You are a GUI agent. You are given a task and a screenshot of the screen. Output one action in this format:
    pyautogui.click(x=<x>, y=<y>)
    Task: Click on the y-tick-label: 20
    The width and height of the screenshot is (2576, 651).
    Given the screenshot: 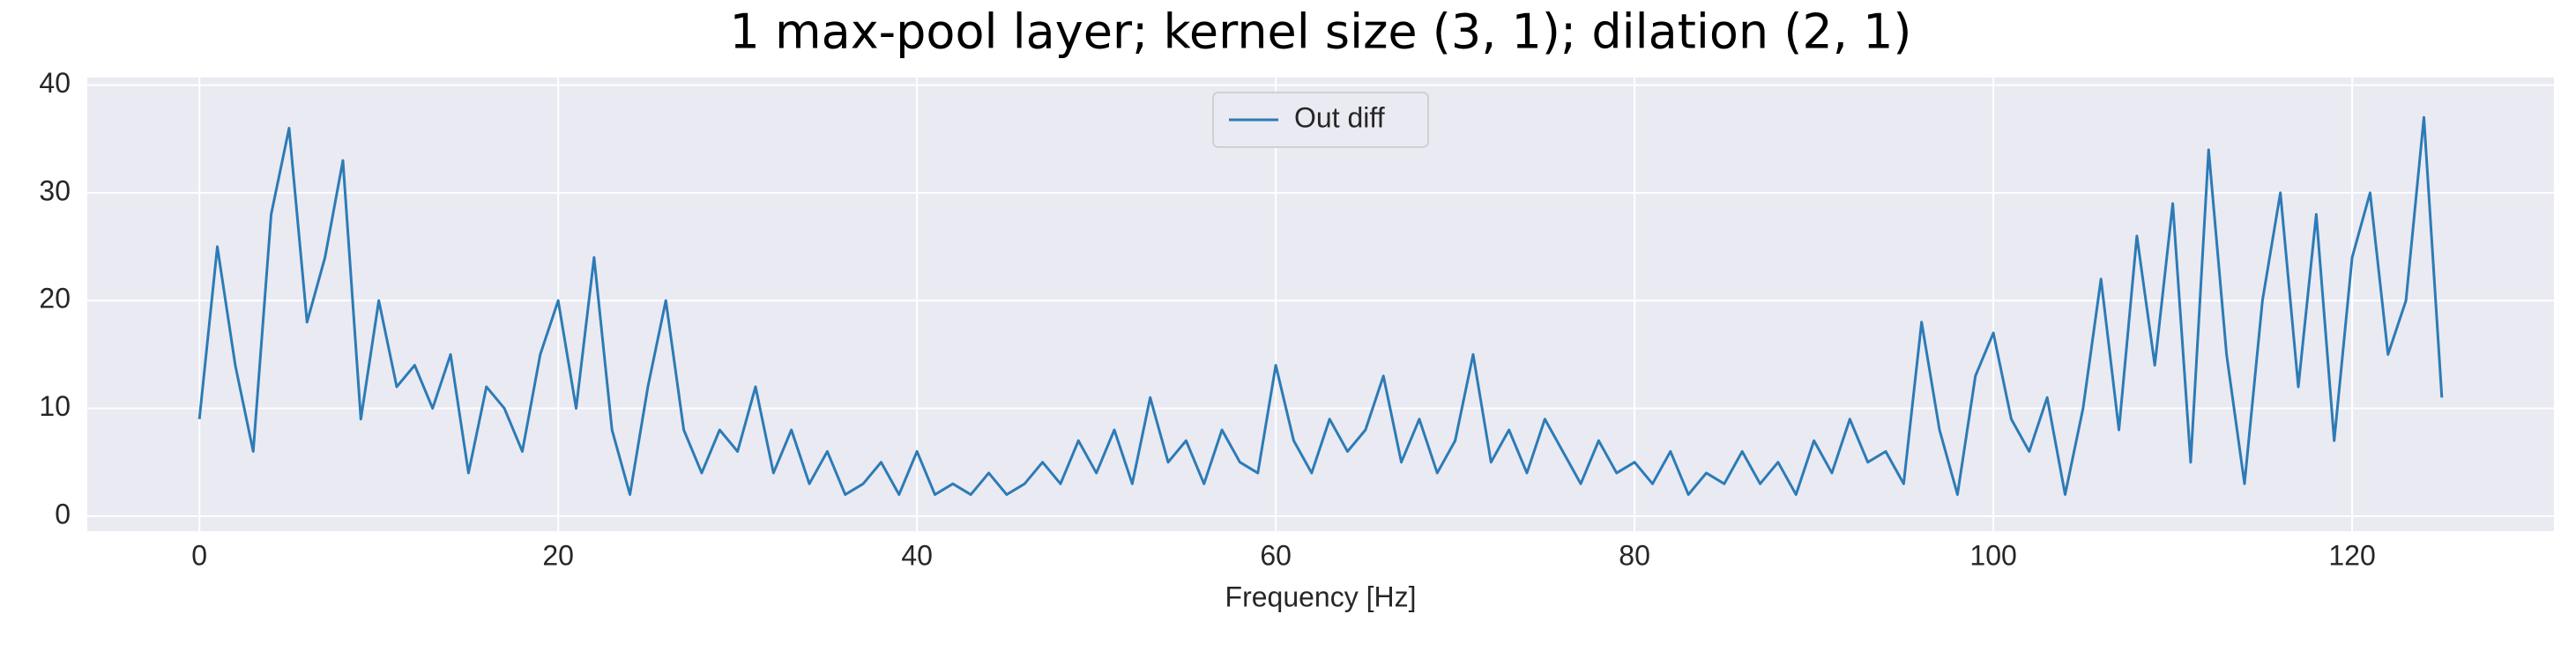 What is the action you would take?
    pyautogui.click(x=55, y=298)
    